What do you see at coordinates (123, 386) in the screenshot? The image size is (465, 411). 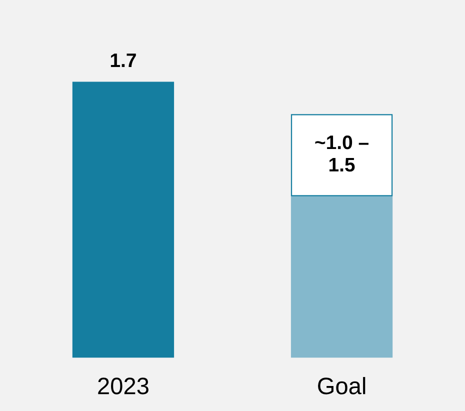 I see `x-tick-label: 2023` at bounding box center [123, 386].